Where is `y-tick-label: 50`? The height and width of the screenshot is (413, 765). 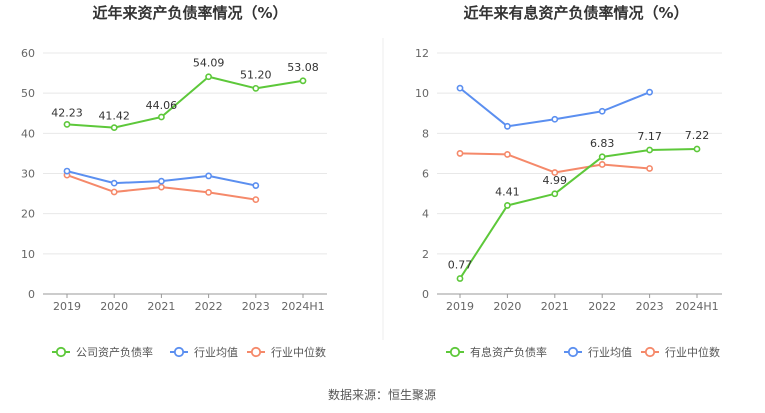 y-tick-label: 50 is located at coordinates (28, 93).